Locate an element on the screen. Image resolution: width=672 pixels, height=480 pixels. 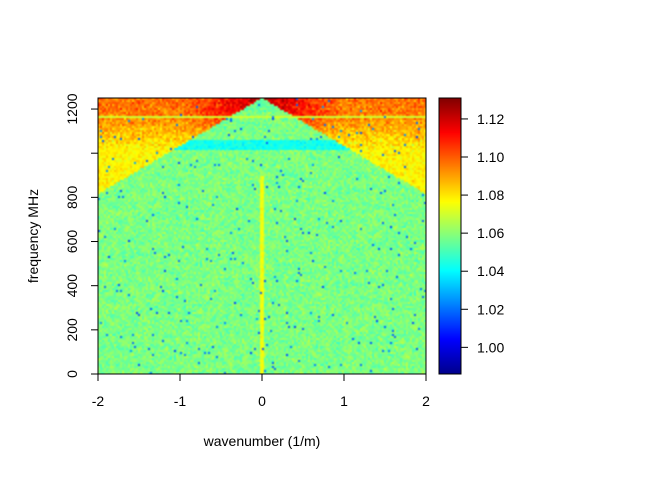
y-tick-label: 400 is located at coordinates (72, 286).